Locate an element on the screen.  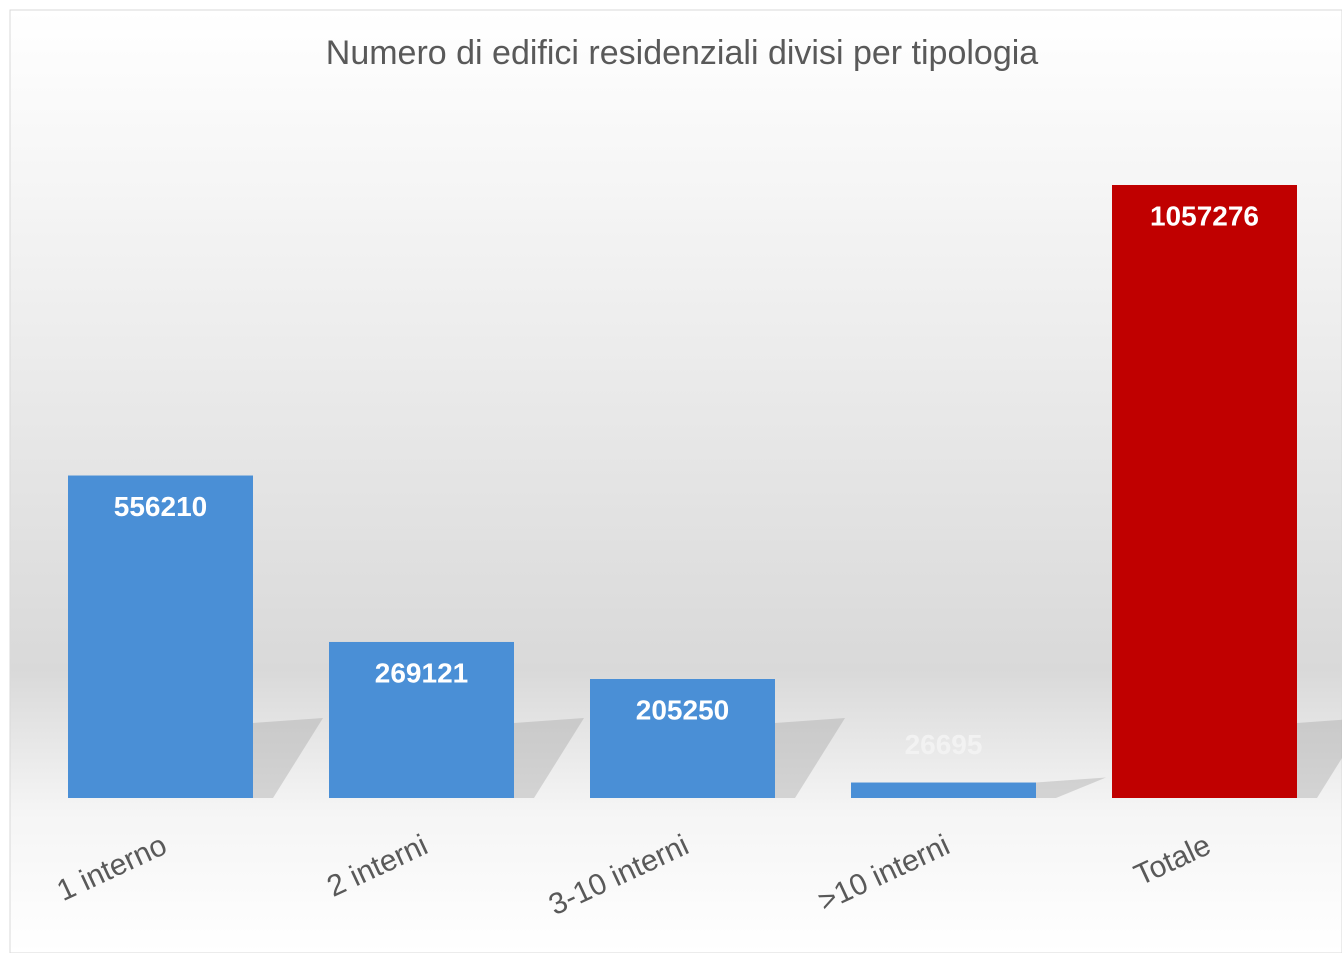
data-label: 1057276 is located at coordinates (1204, 215).